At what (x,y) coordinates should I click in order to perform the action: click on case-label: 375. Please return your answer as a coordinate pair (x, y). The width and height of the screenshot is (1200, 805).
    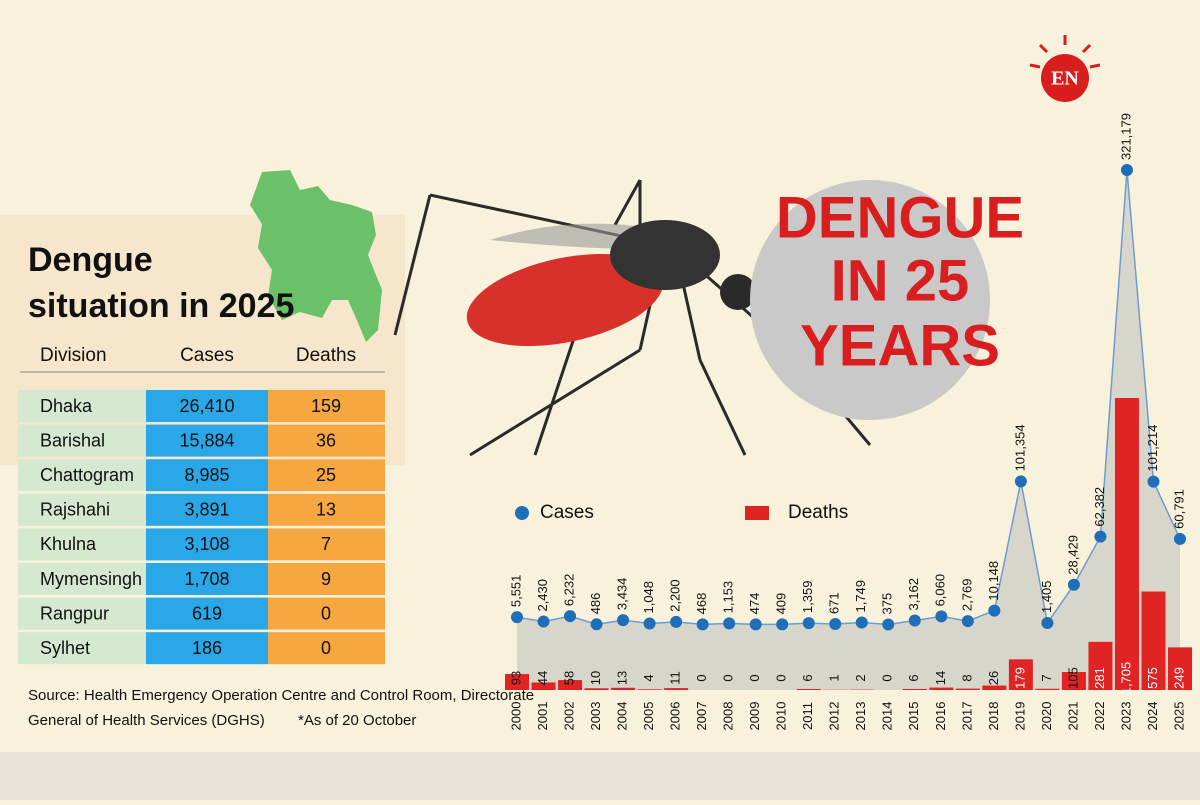
    Looking at the image, I should click on (887, 604).